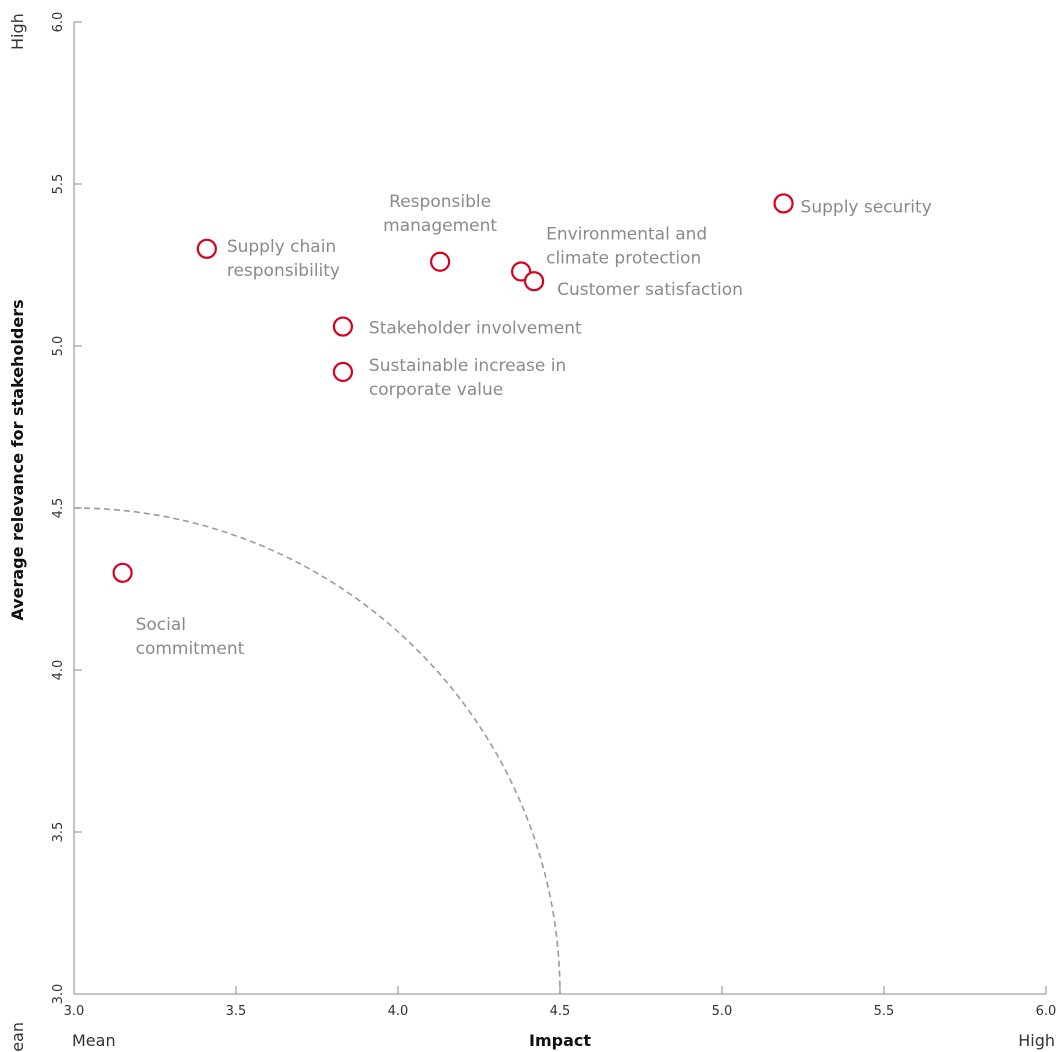 The width and height of the screenshot is (1059, 1052). What do you see at coordinates (650, 290) in the screenshot?
I see `point-label: Customer satisfaction` at bounding box center [650, 290].